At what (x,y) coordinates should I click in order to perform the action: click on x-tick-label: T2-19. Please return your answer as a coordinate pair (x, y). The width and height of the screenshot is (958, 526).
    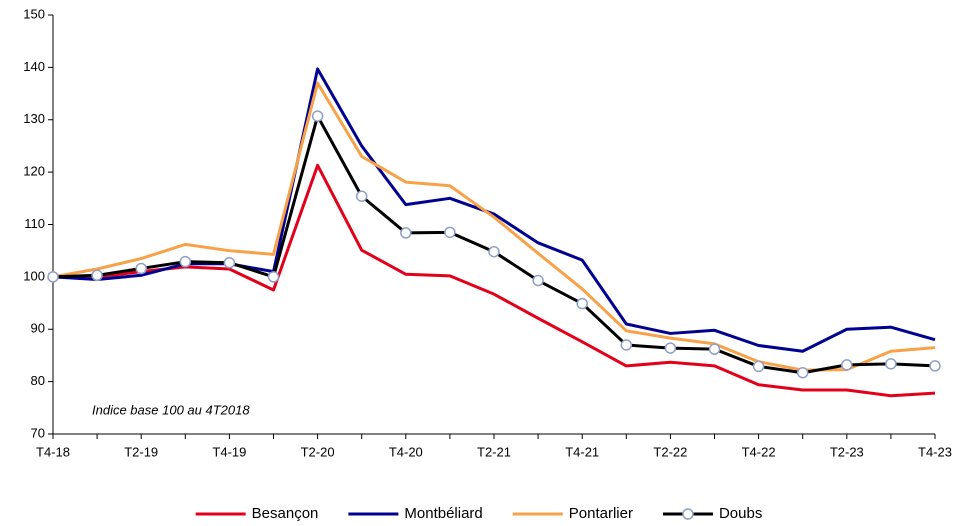
    Looking at the image, I should click on (141, 451).